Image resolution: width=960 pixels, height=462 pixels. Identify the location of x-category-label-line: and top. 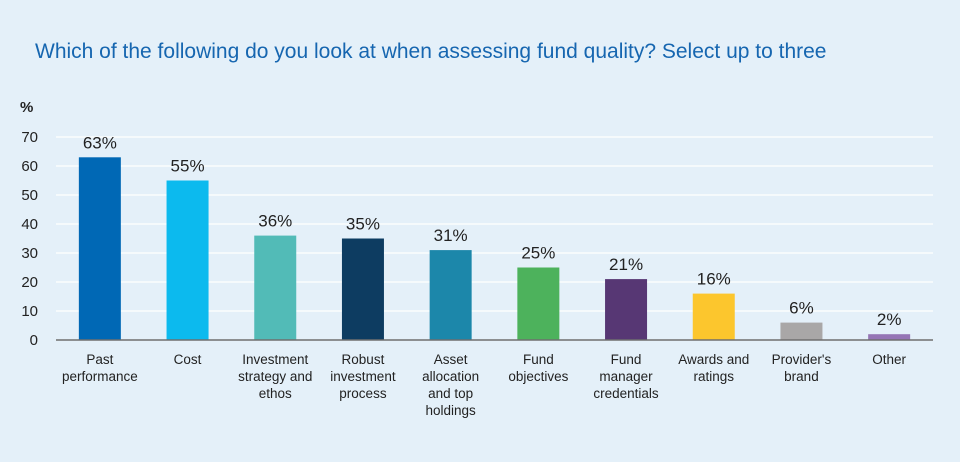
(450, 393).